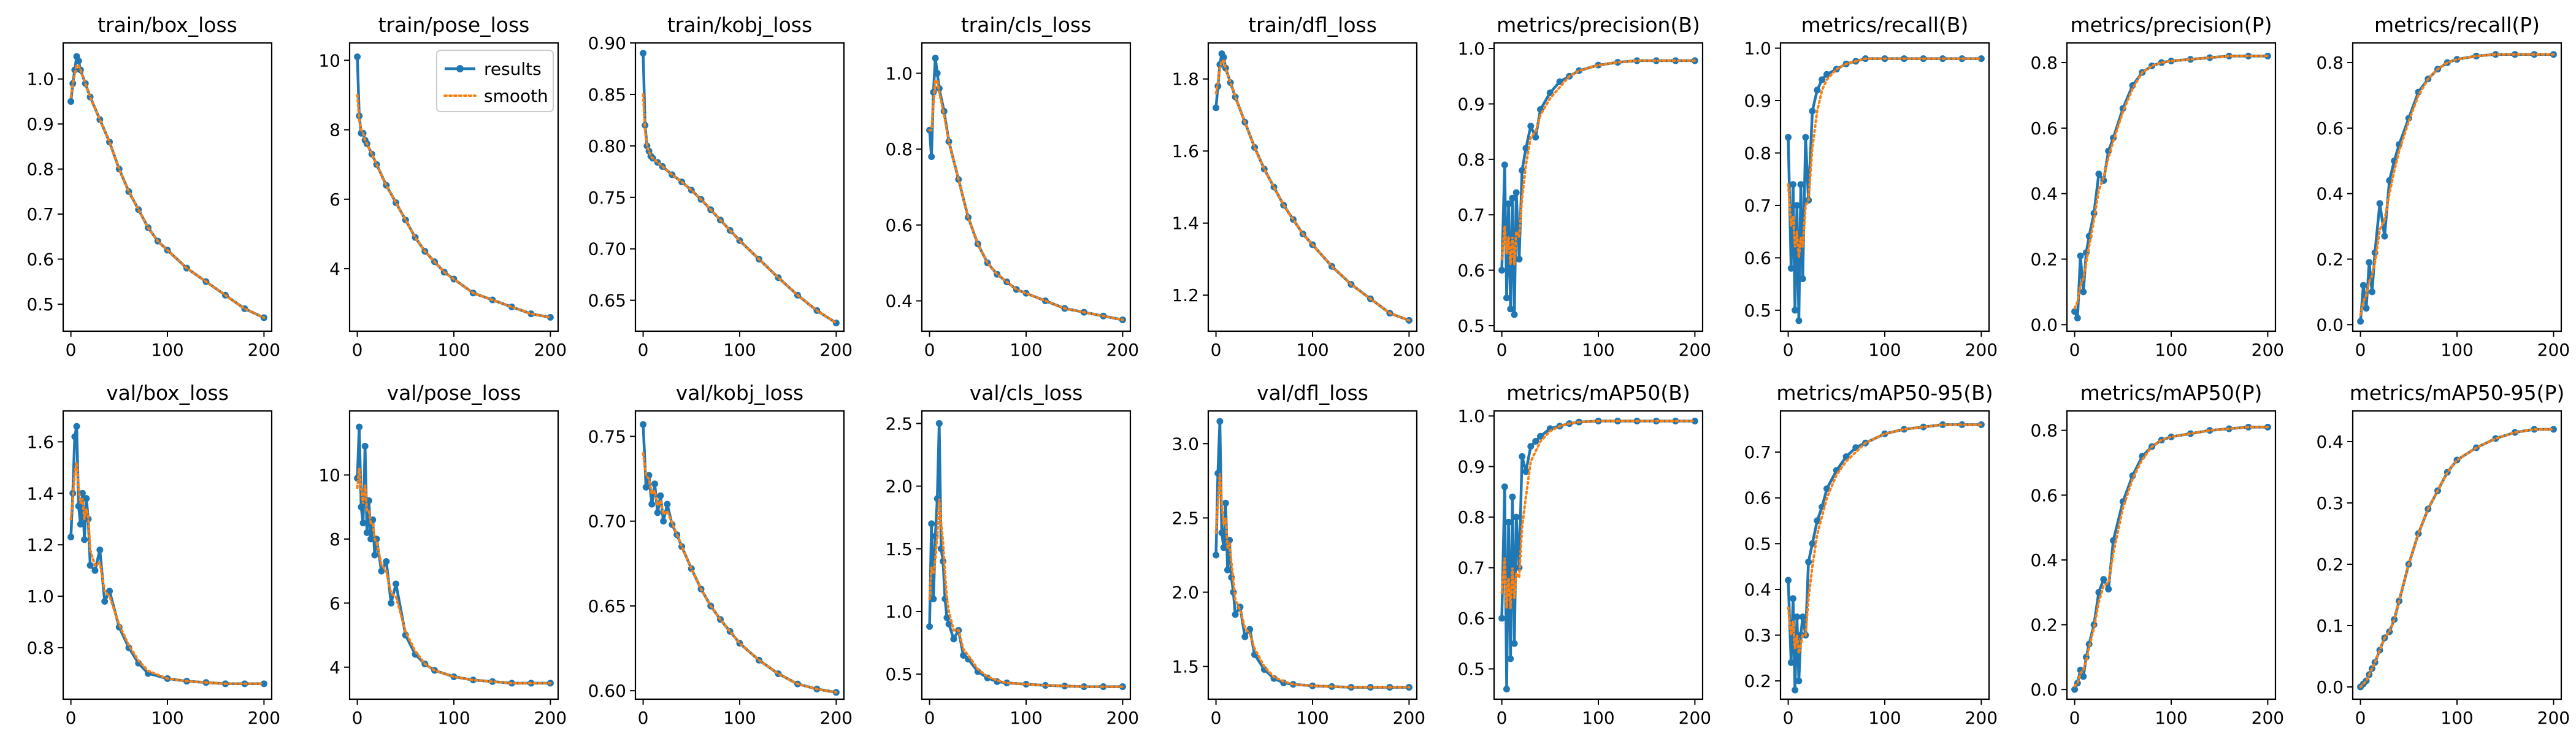 This screenshot has height=736, width=2576. I want to click on y-tick-label: 1.8, so click(1185, 79).